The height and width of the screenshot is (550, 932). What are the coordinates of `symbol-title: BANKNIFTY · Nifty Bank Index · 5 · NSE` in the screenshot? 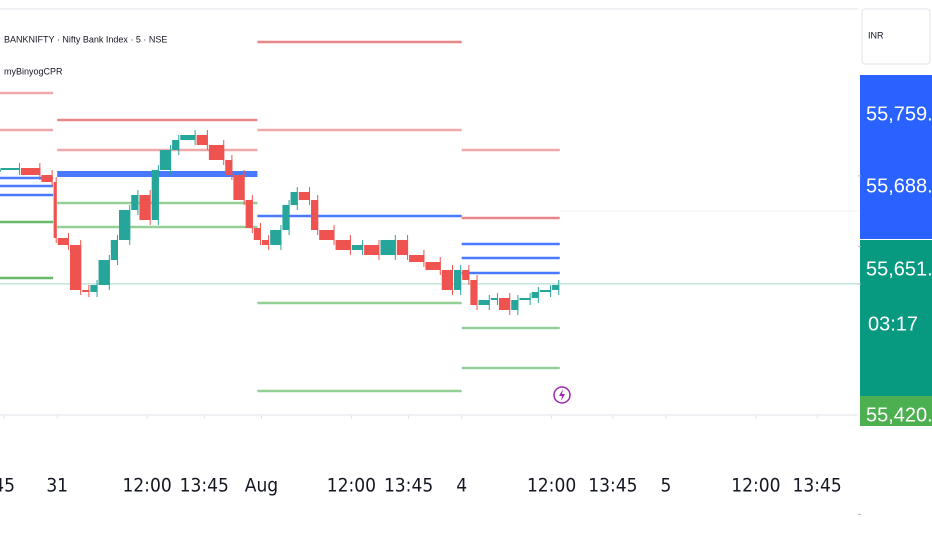 It's located at (85, 39).